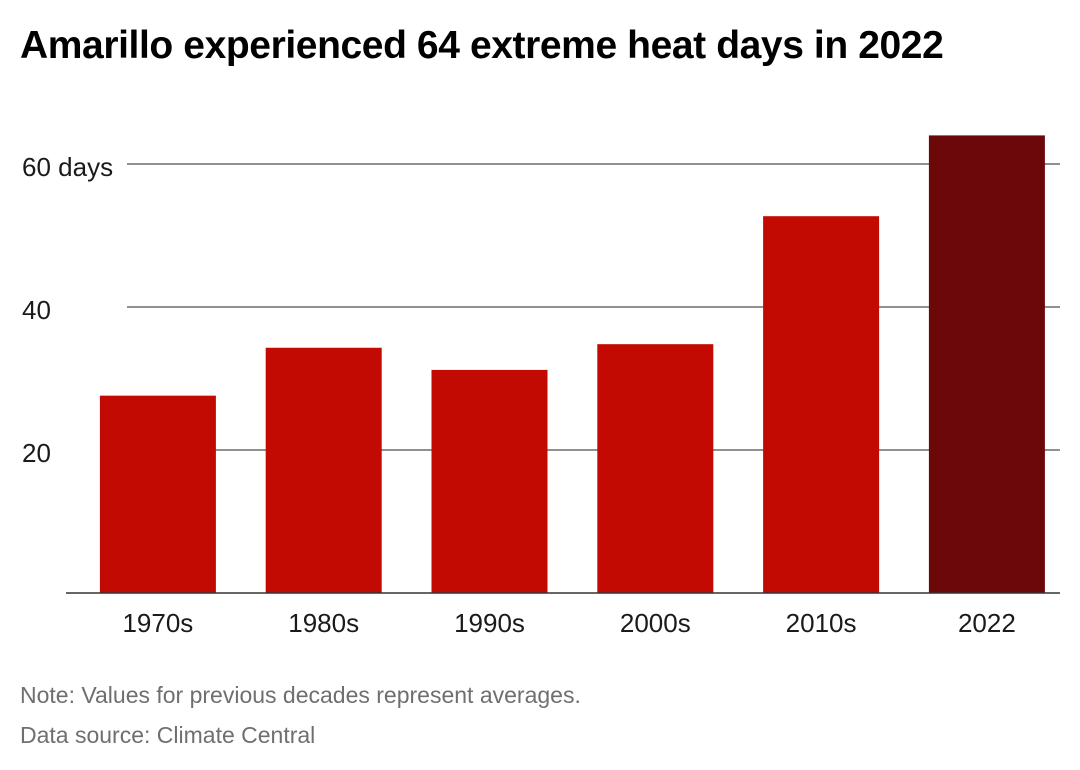 The image size is (1080, 770). Describe the element at coordinates (323, 470) in the screenshot. I see `bar-1980s` at that location.